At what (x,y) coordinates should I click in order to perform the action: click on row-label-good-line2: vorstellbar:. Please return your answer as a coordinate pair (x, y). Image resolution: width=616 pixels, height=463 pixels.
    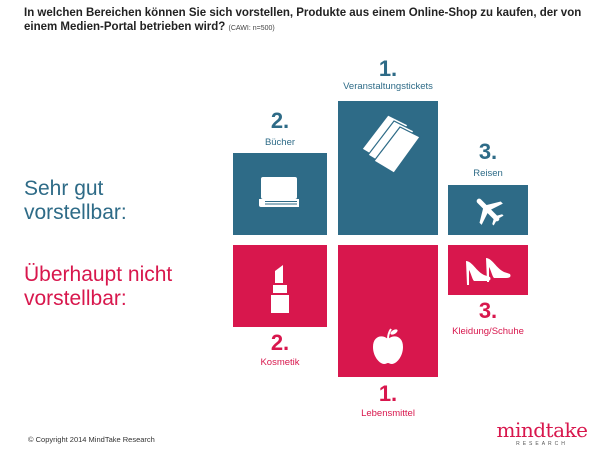
    Looking at the image, I should click on (75, 212).